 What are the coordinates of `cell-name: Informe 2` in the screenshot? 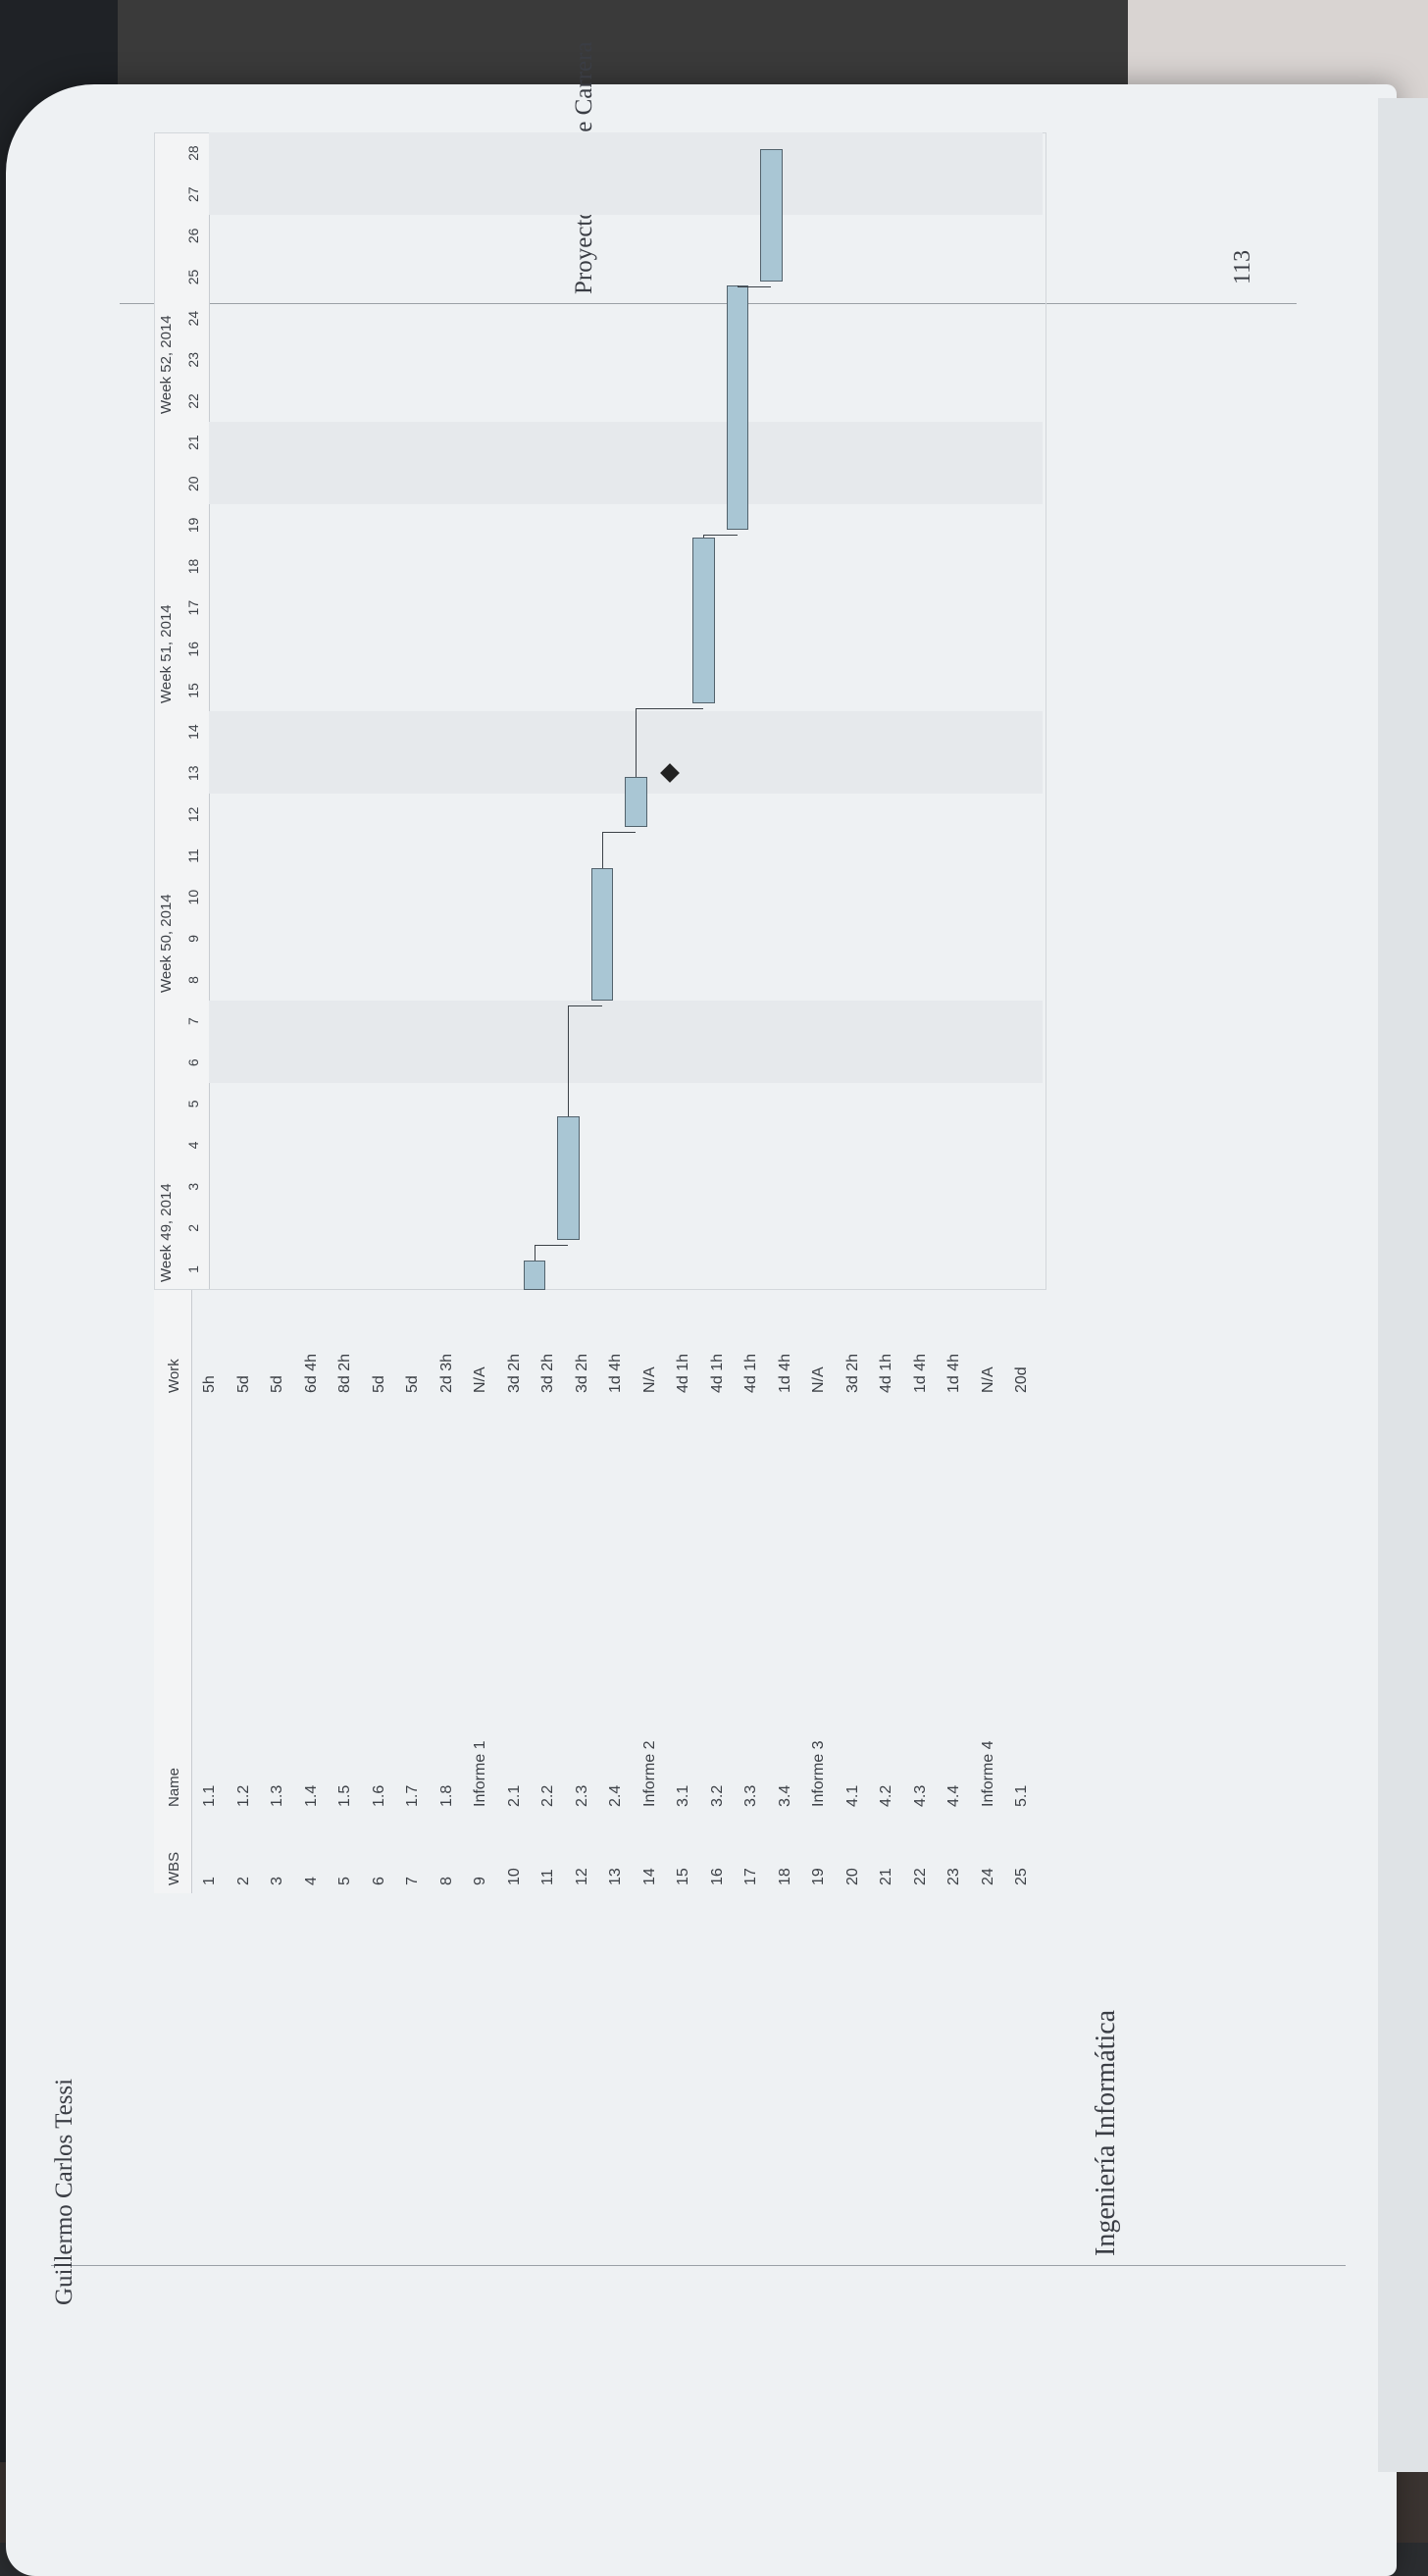 It's located at (649, 1773).